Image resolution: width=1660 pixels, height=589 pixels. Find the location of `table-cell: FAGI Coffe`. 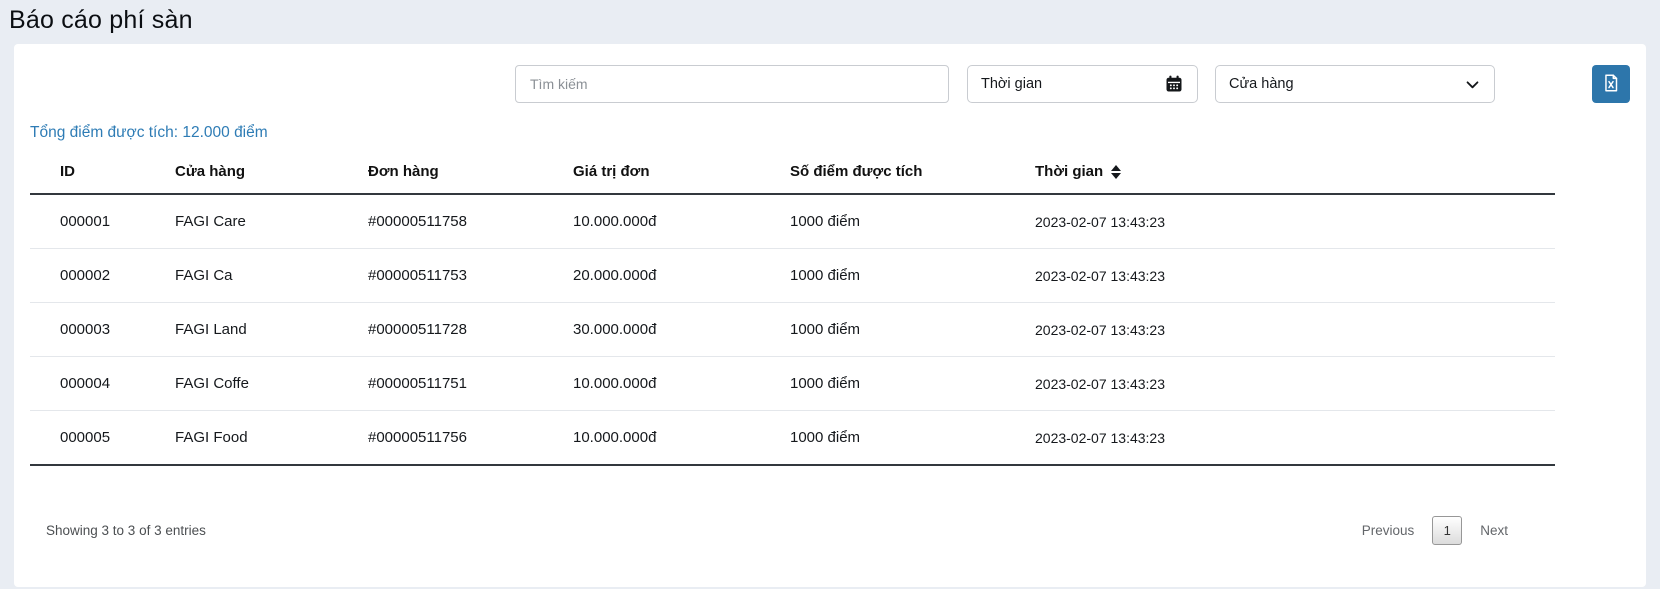

table-cell: FAGI Coffe is located at coordinates (271, 383).